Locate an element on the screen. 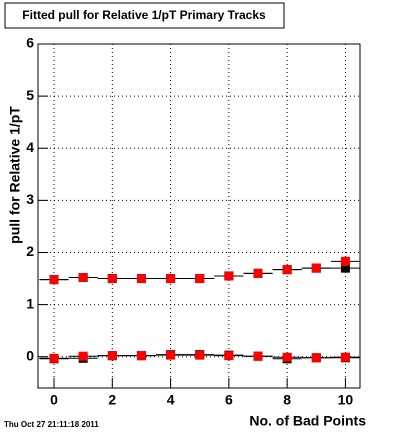 This screenshot has width=400, height=433. title-box is located at coordinates (144, 15).